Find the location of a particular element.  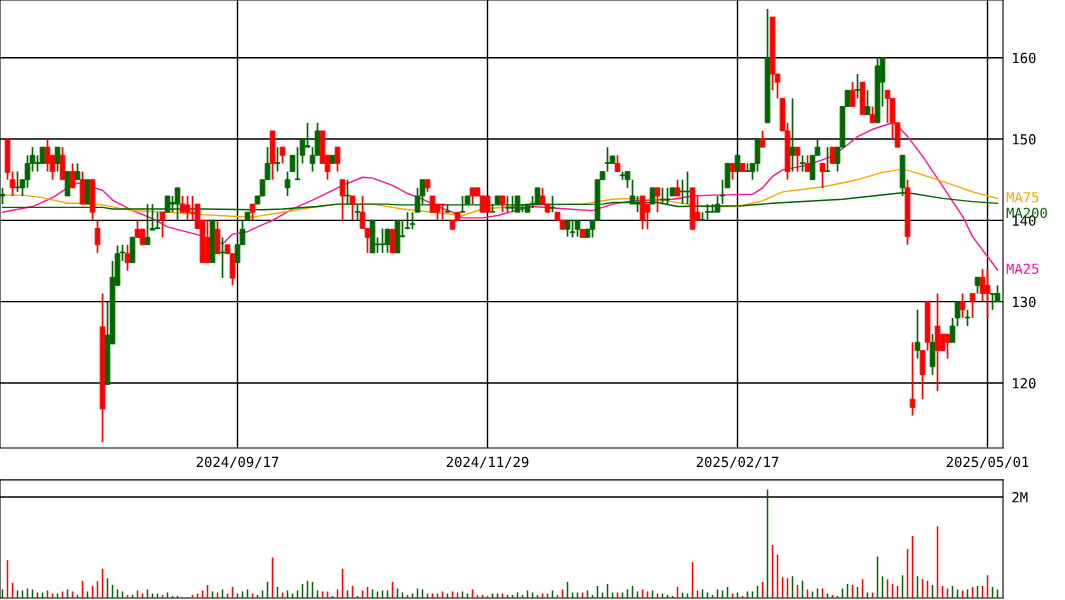

series-label: MA75 is located at coordinates (1022, 197).